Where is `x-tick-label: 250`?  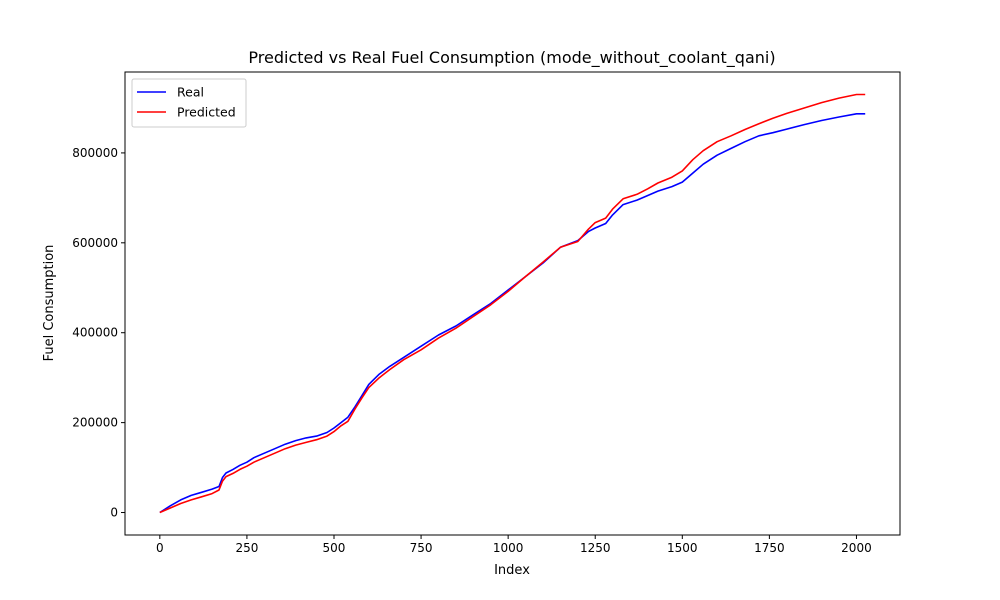
x-tick-label: 250 is located at coordinates (246, 548).